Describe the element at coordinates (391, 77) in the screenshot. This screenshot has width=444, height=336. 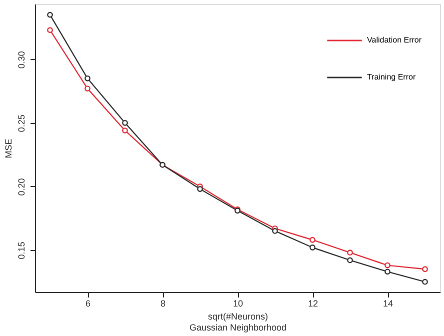
I see `legend-label: Training Error` at that location.